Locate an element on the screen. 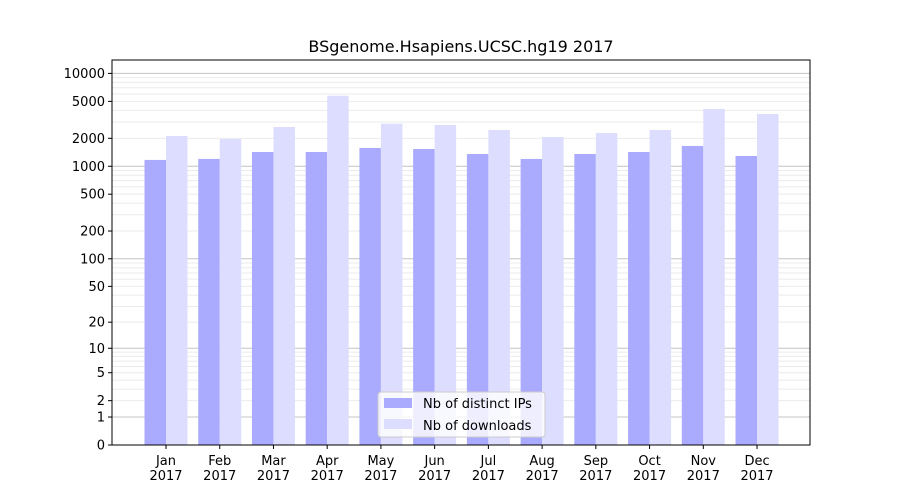  y-tick-label: 0 is located at coordinates (101, 446).